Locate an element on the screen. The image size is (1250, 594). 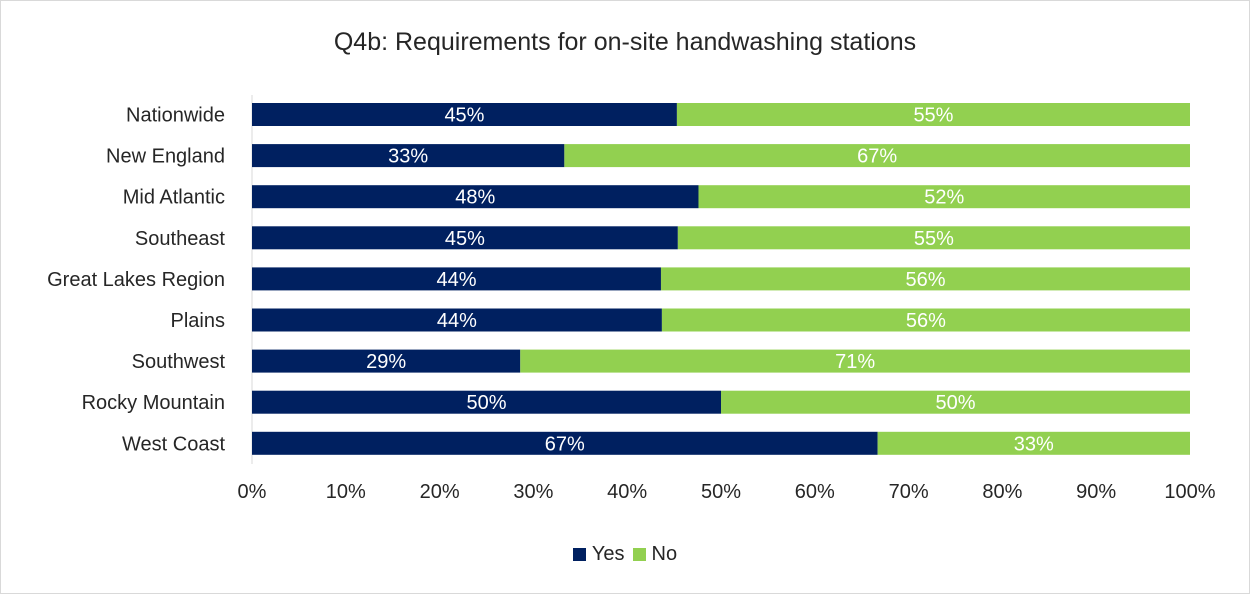
x-tick-label: 10% is located at coordinates (346, 492).